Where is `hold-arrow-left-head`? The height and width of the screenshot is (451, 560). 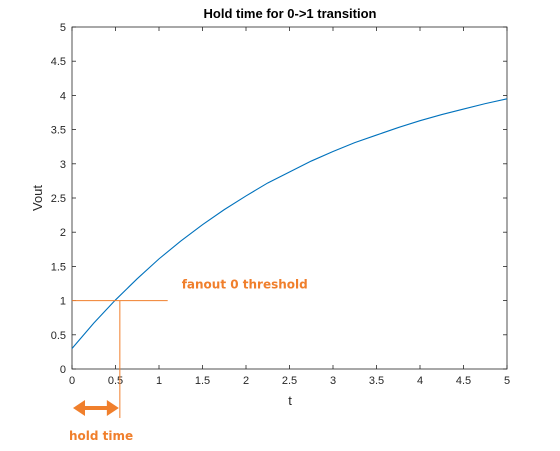 hold-arrow-left-head is located at coordinates (79, 408).